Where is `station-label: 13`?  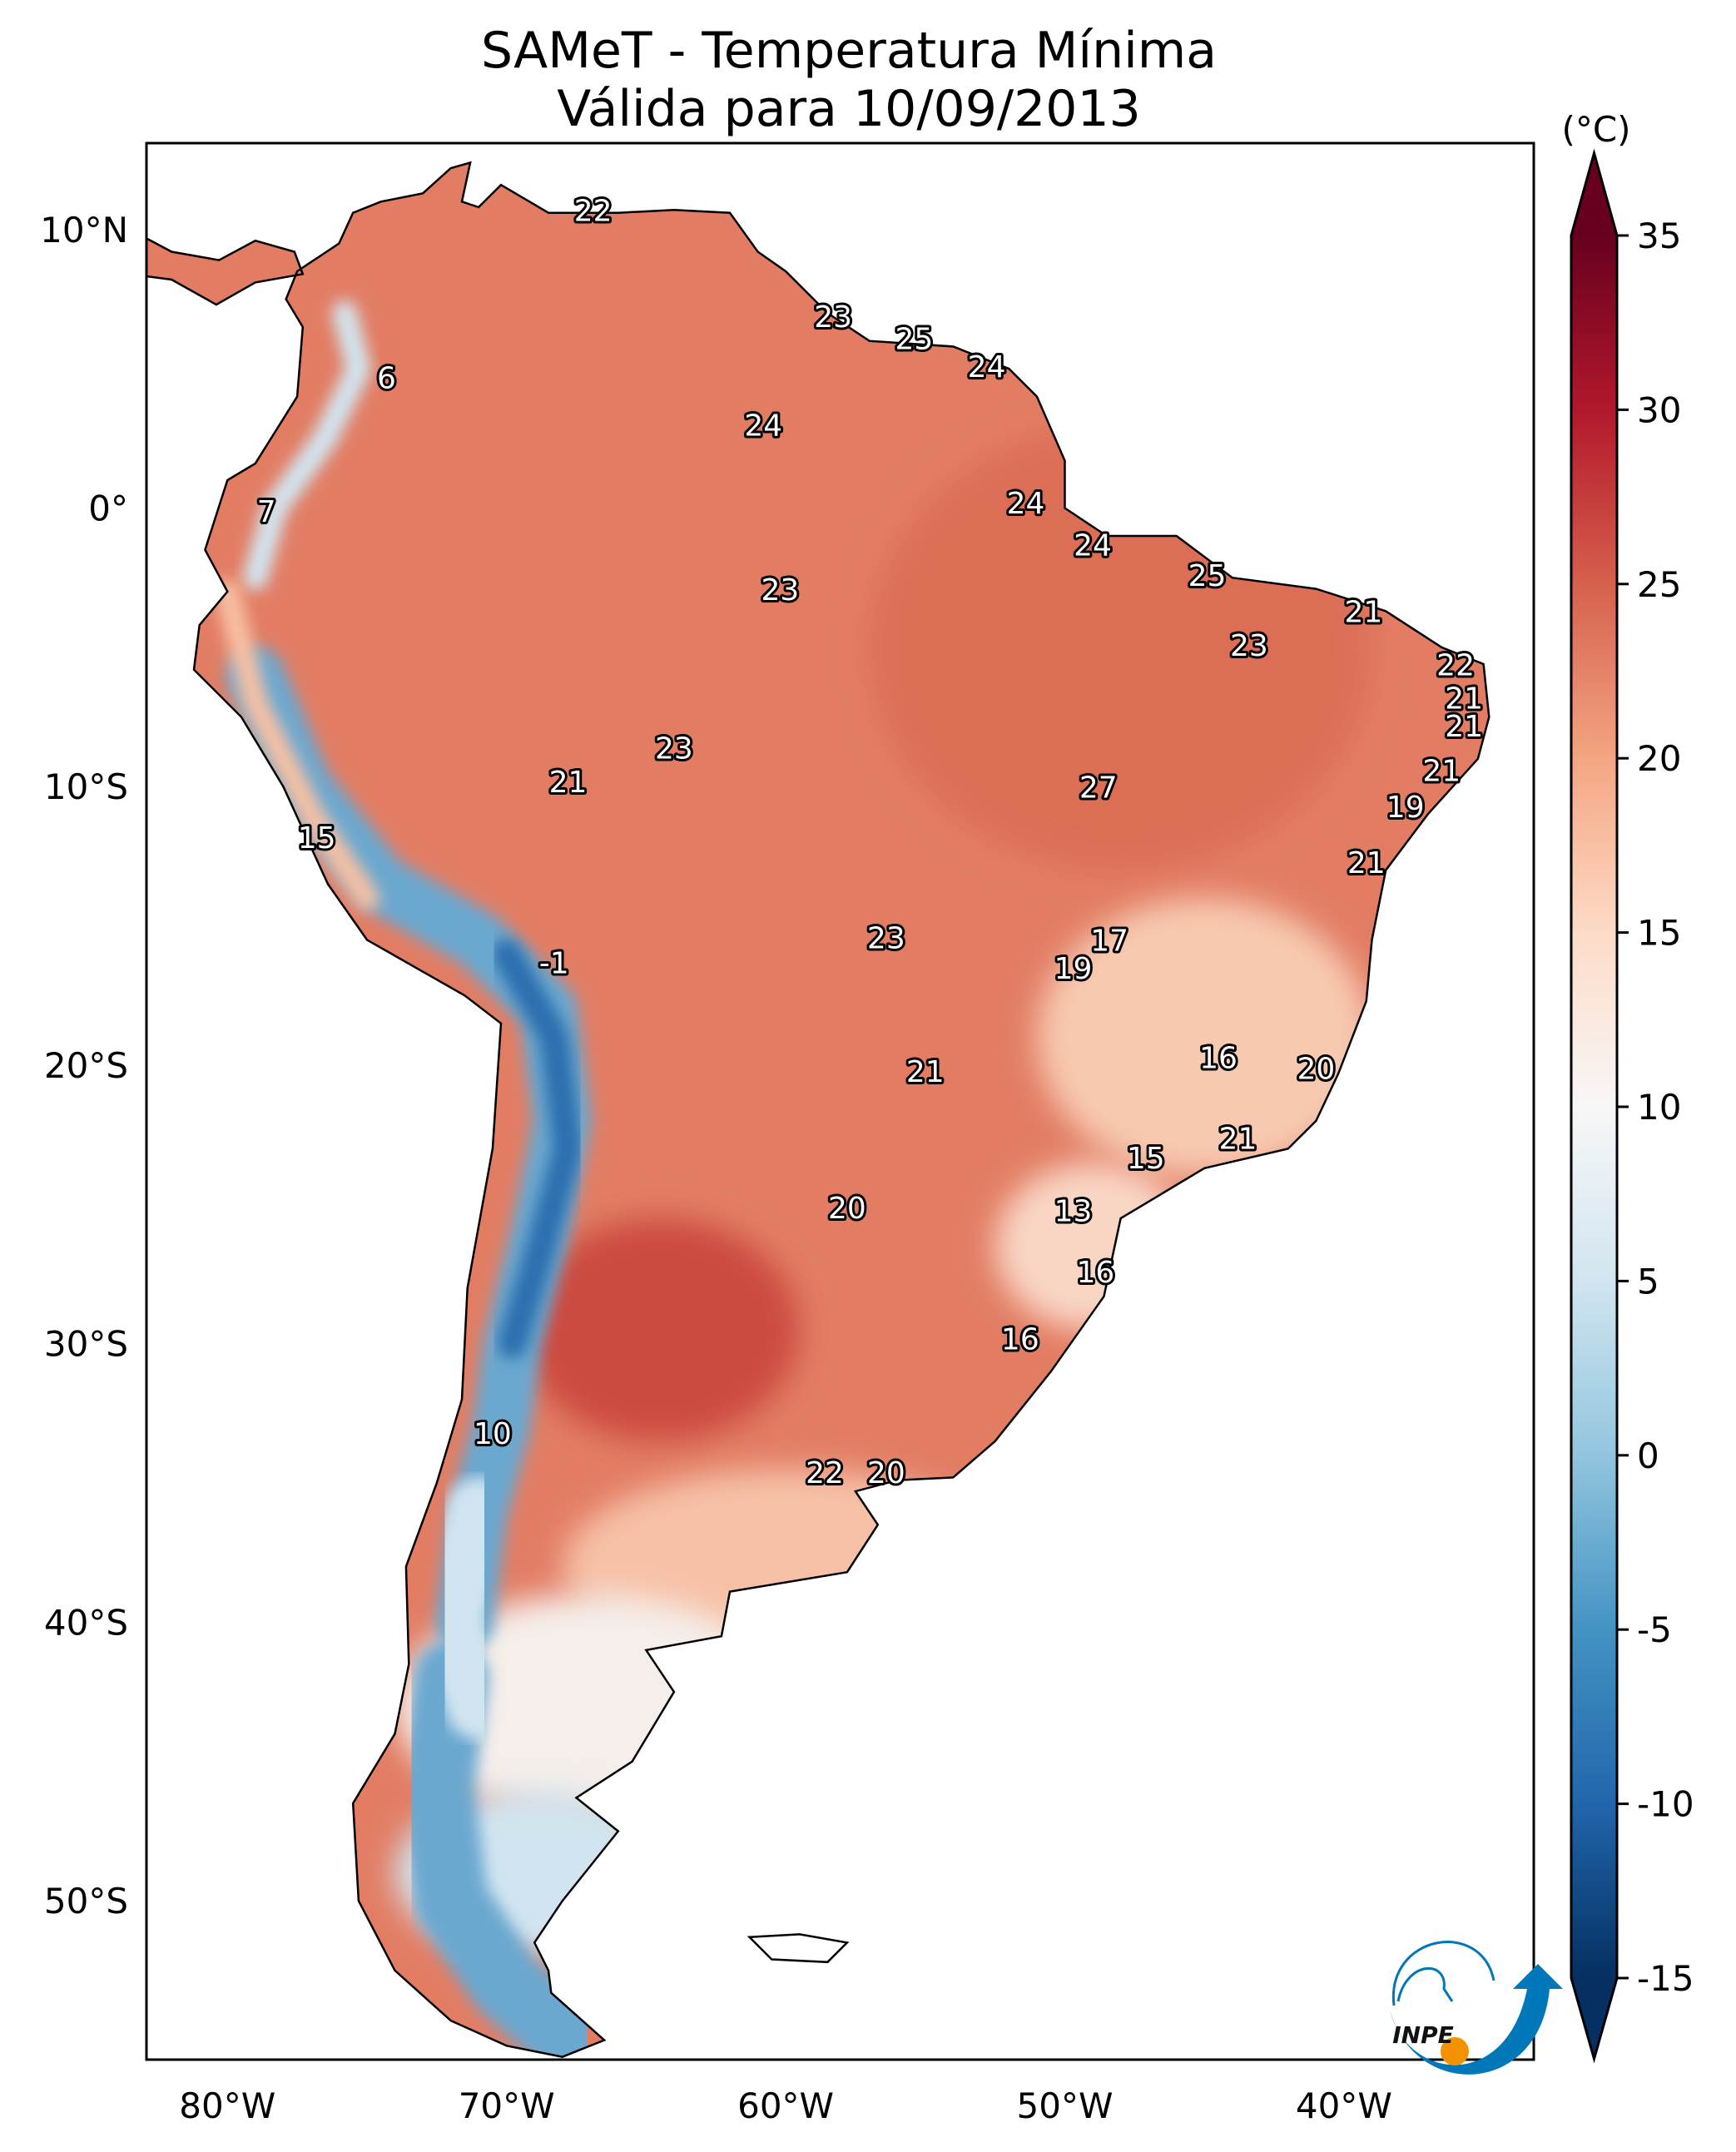
station-label: 13 is located at coordinates (1073, 1211).